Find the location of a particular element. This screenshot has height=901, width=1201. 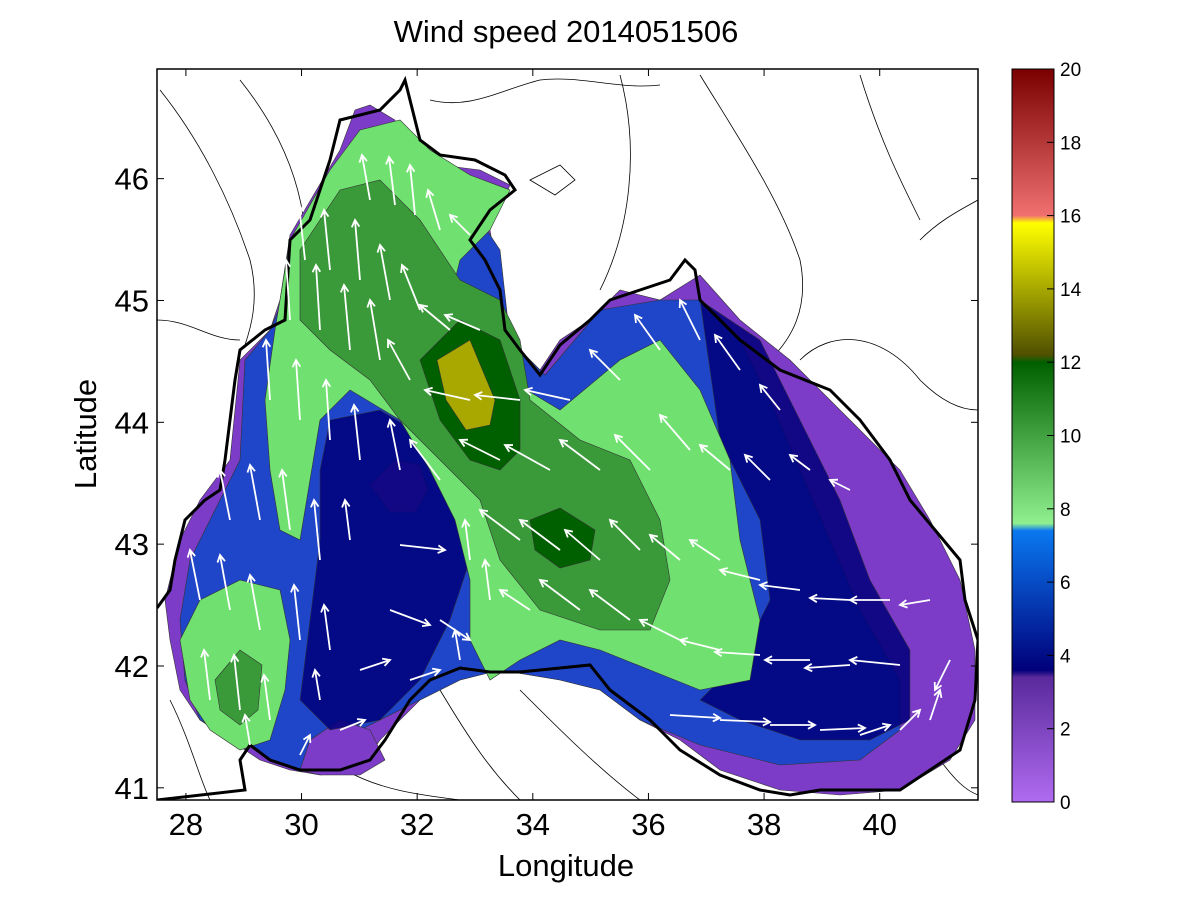

x-tick-label: 30 is located at coordinates (301, 824).